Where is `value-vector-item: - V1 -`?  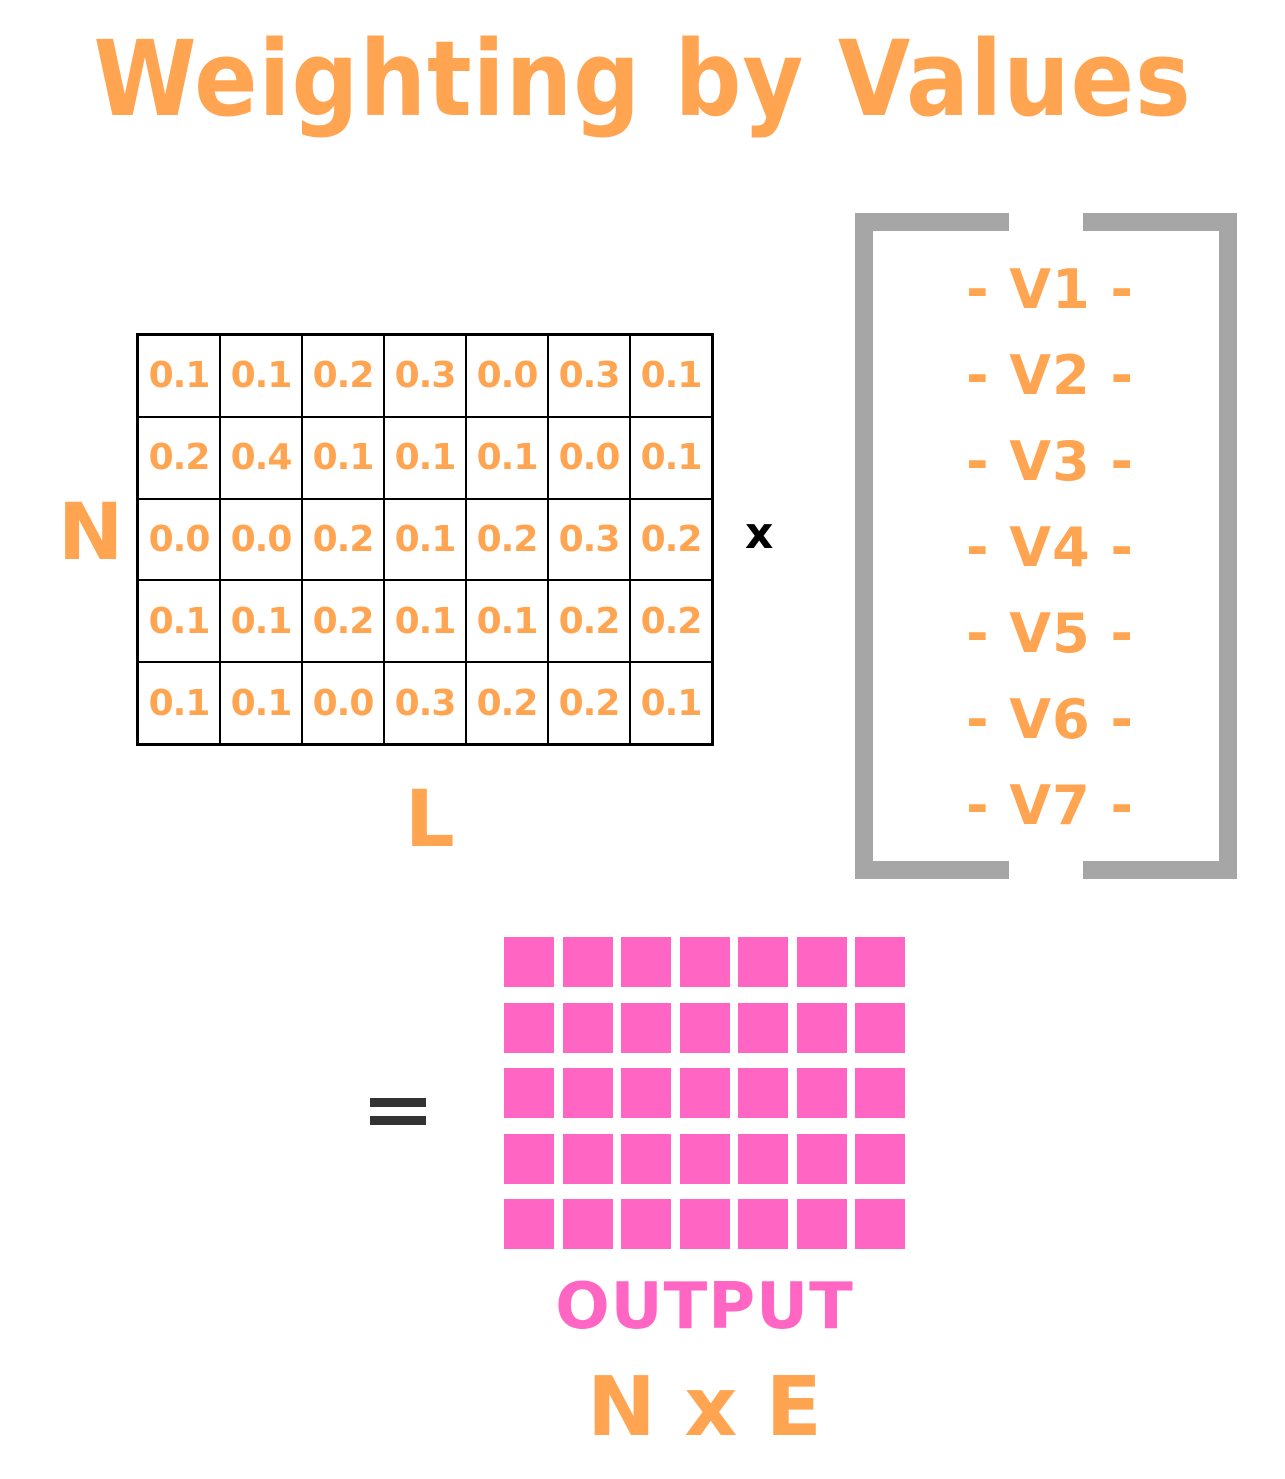 value-vector-item: - V1 - is located at coordinates (1050, 289).